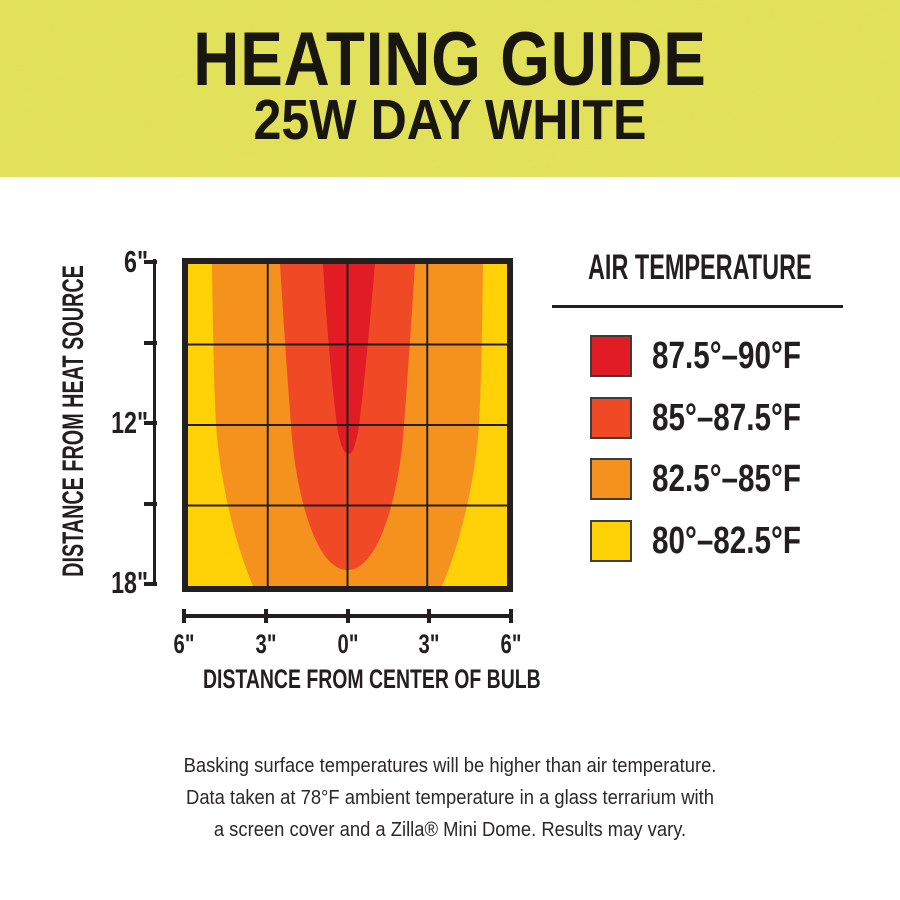 The width and height of the screenshot is (900, 900). Describe the element at coordinates (726, 540) in the screenshot. I see `legend-label-80-82.5: 80°–82.5°F` at that location.